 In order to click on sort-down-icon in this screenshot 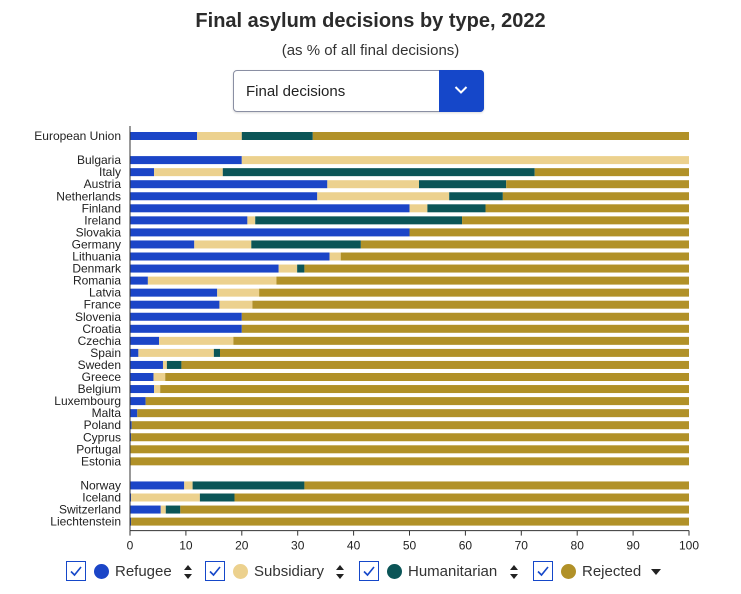, I will do `click(656, 572)`.